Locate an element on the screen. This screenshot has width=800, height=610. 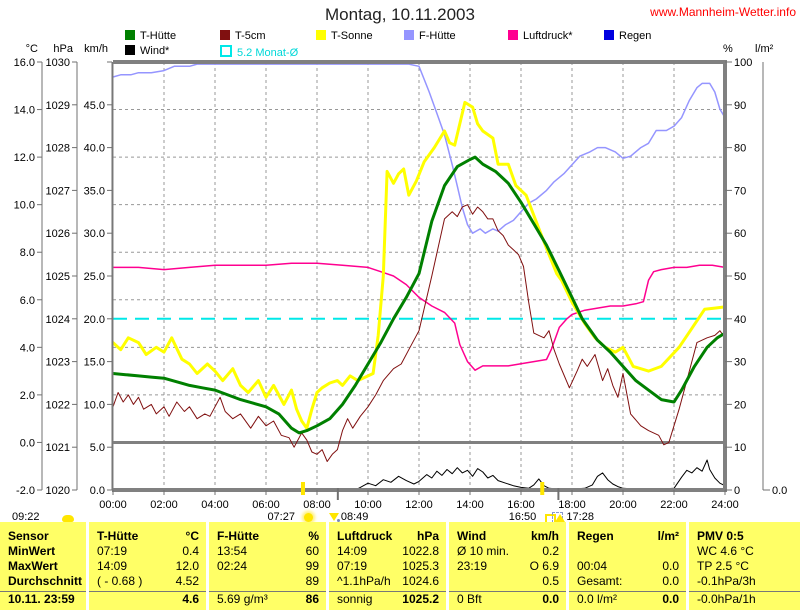
legend-item-luftdruck-: Luftdruck* is located at coordinates (540, 36).